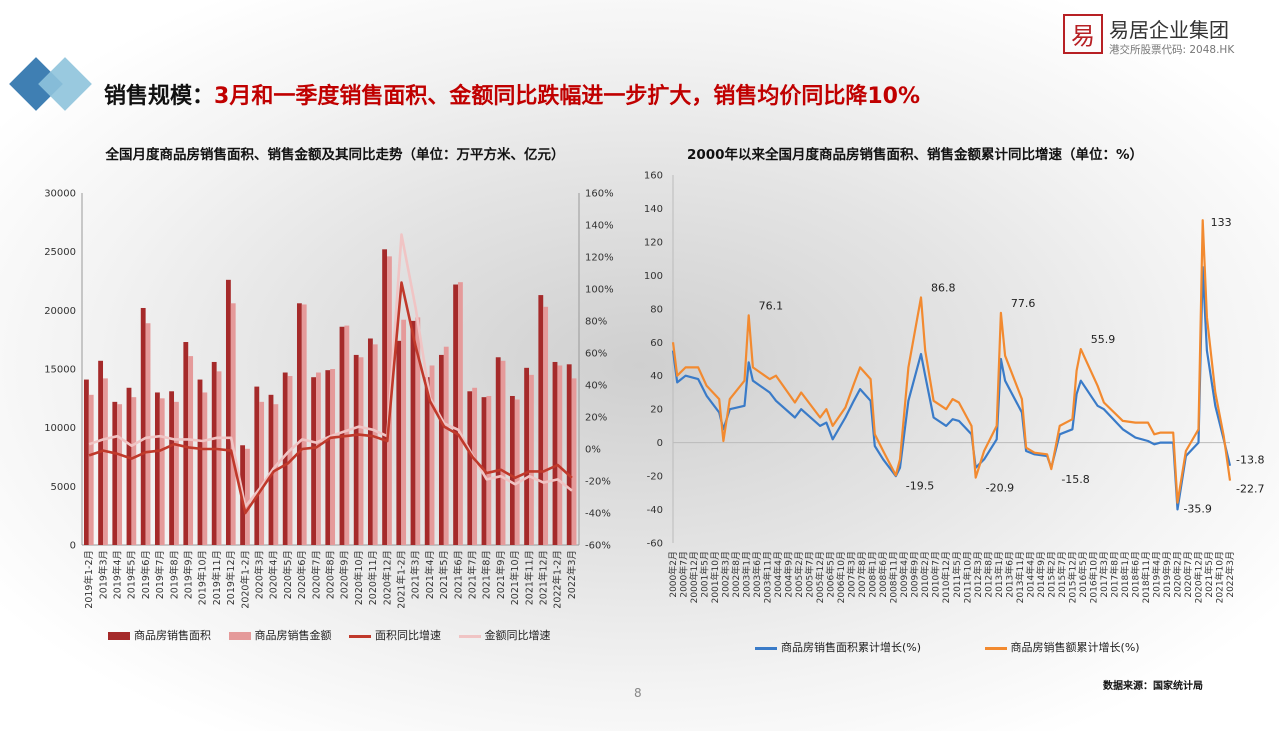 This screenshot has width=1279, height=731. I want to click on chart2-annotation: 86.8, so click(943, 287).